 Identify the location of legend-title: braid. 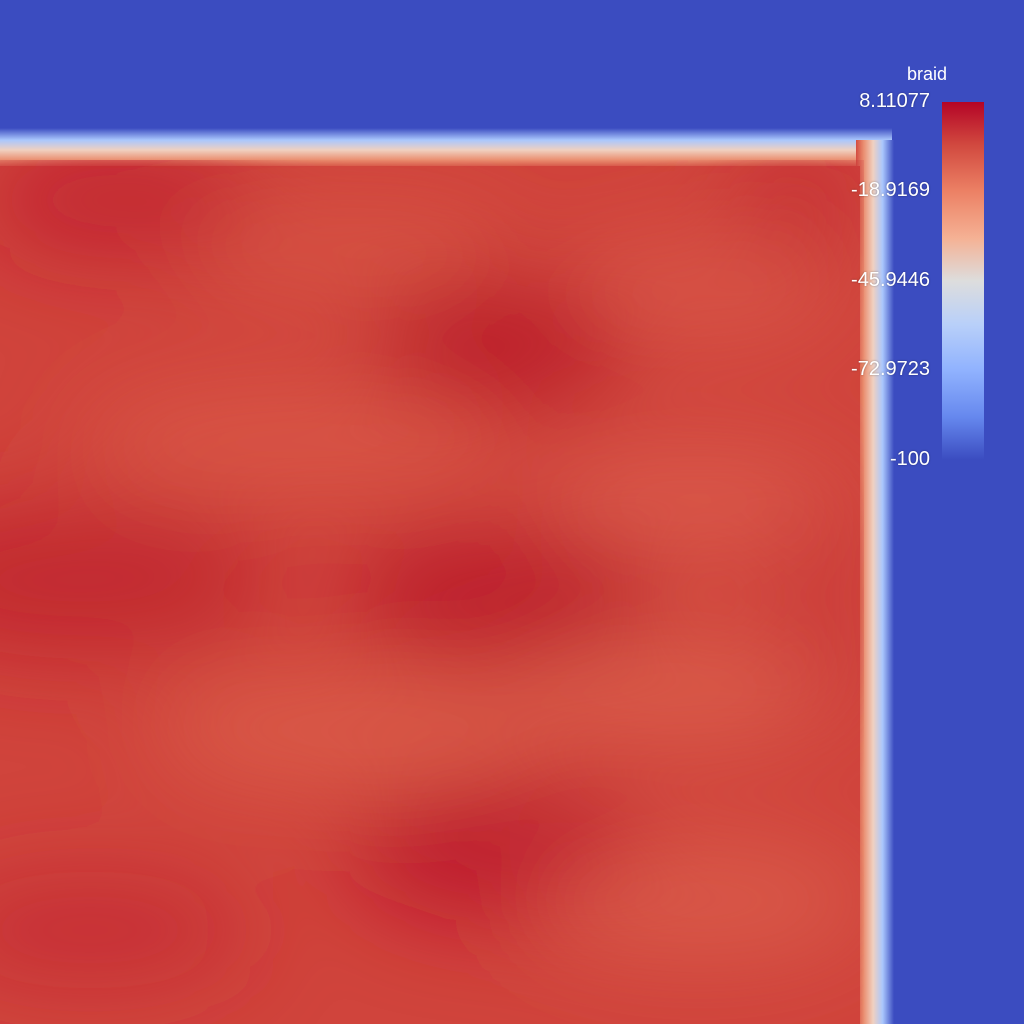
(927, 74).